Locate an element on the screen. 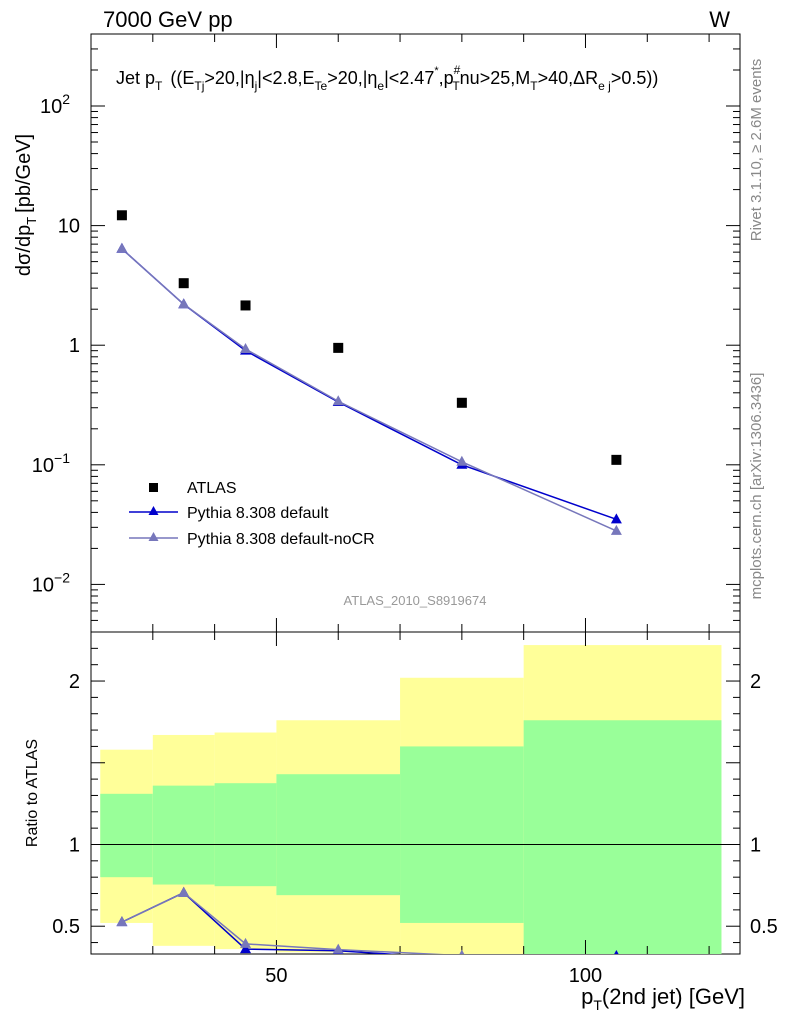  x-axis-label: pT(2nd jet) [GeV] is located at coordinates (663, 998).